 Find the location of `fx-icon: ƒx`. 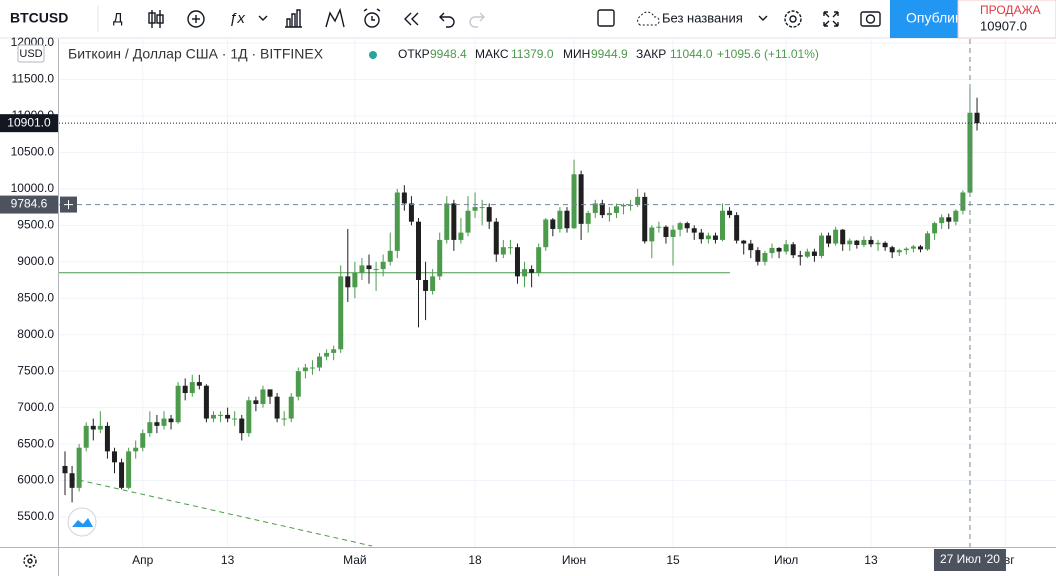

fx-icon: ƒx is located at coordinates (237, 18).